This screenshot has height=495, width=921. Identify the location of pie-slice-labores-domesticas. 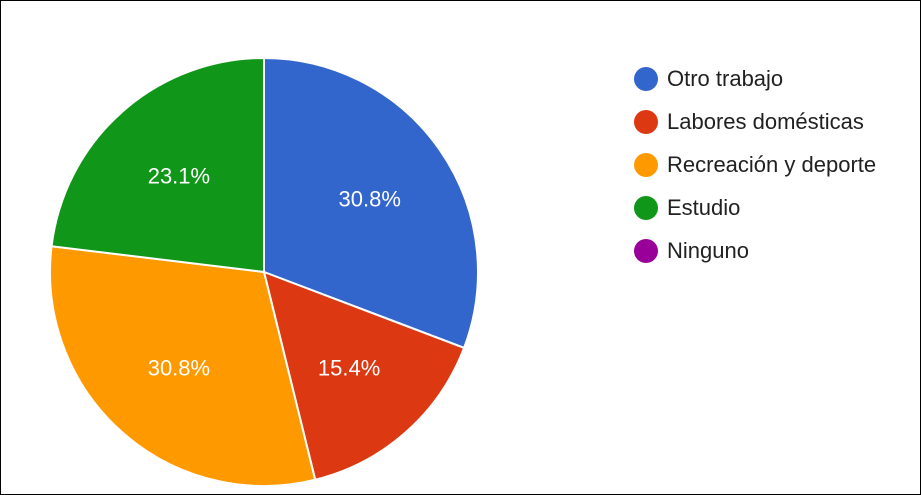
(364, 375).